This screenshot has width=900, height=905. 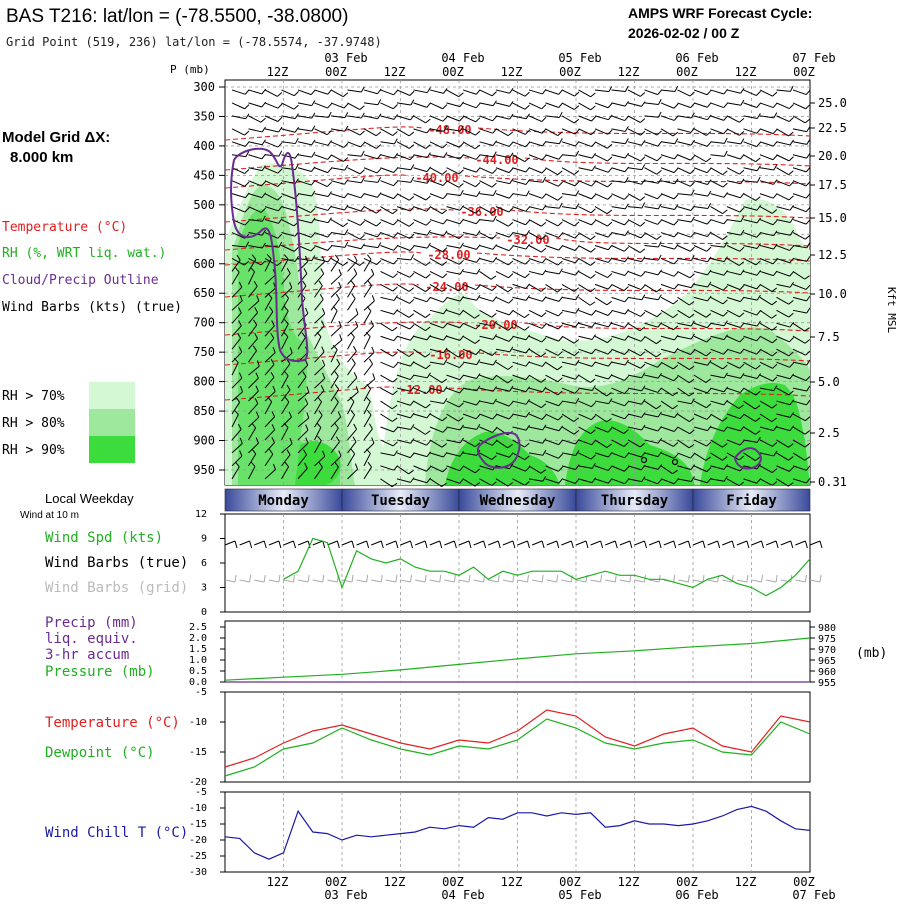 What do you see at coordinates (198, 722) in the screenshot?
I see `y-tick-label: -10` at bounding box center [198, 722].